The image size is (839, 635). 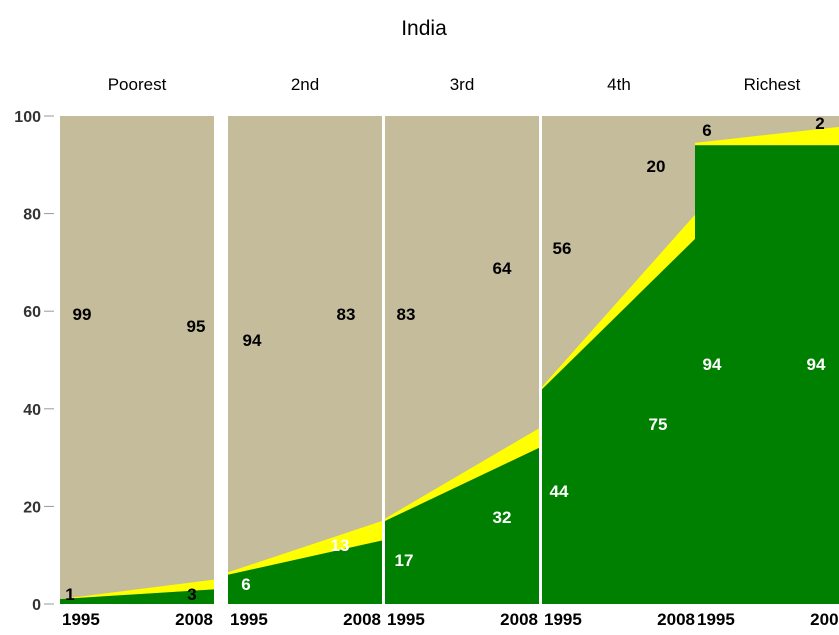 What do you see at coordinates (658, 424) in the screenshot?
I see `data-label-green: 75` at bounding box center [658, 424].